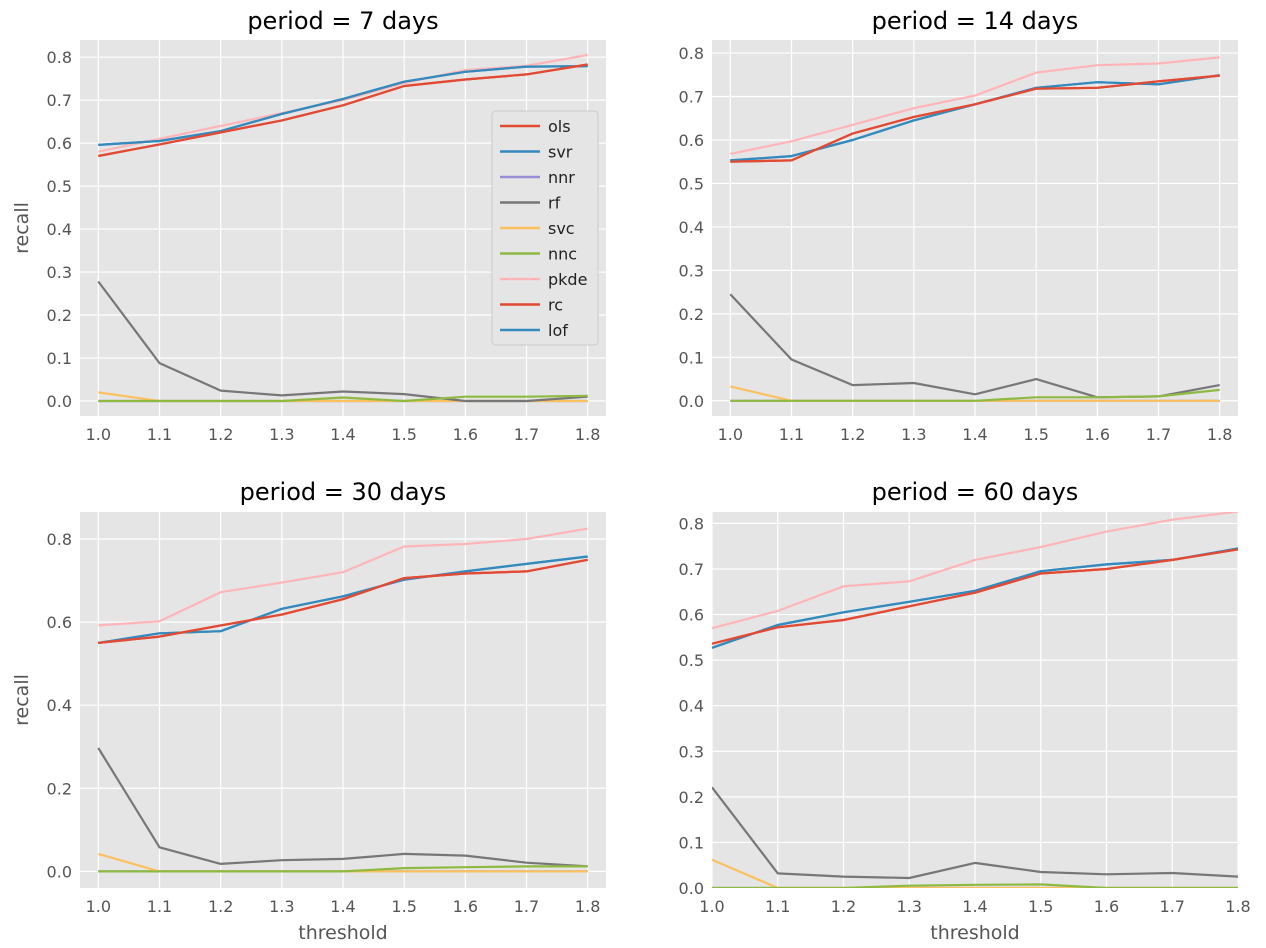 The width and height of the screenshot is (1266, 948). What do you see at coordinates (554, 203) in the screenshot?
I see `legend-label-rf: rf` at bounding box center [554, 203].